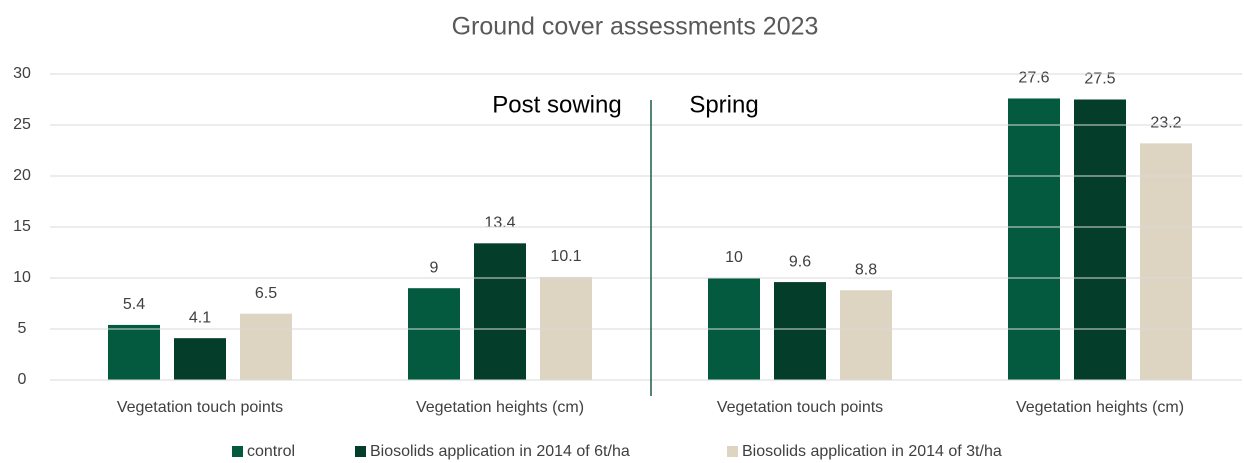  I want to click on value-label: 5.4, so click(134, 304).